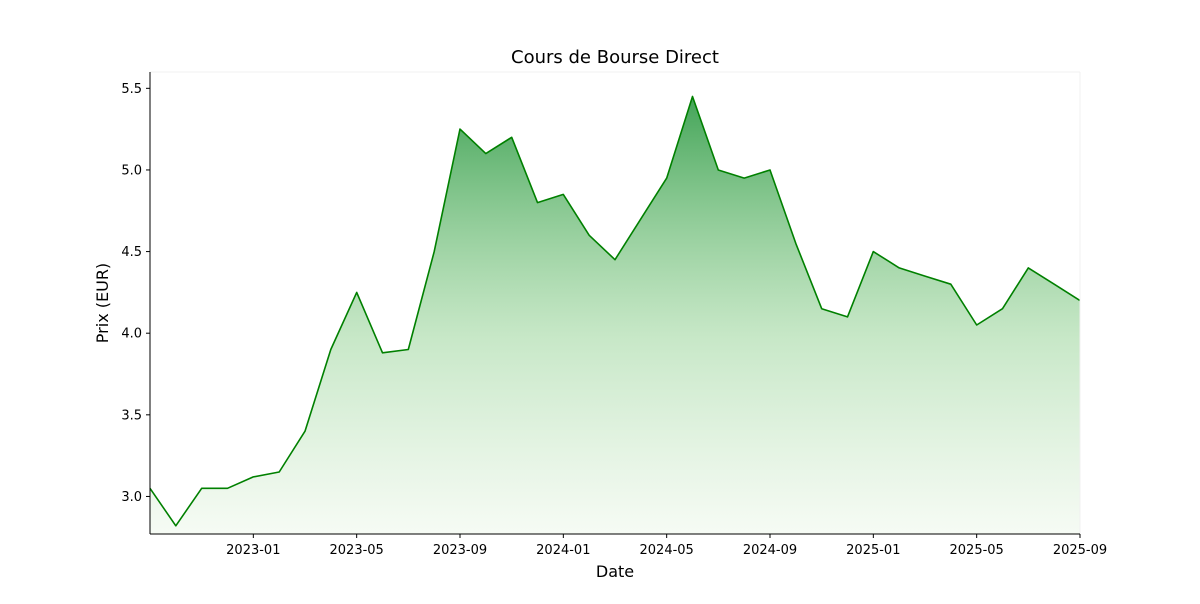  What do you see at coordinates (131, 497) in the screenshot?
I see `y-tick-label: 3.0` at bounding box center [131, 497].